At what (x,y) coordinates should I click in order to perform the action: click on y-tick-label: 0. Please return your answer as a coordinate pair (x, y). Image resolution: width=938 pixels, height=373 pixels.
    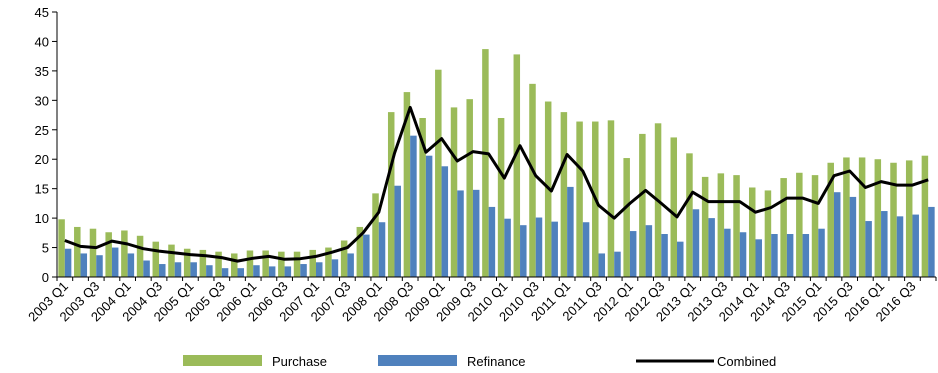
    Looking at the image, I should click on (45, 277).